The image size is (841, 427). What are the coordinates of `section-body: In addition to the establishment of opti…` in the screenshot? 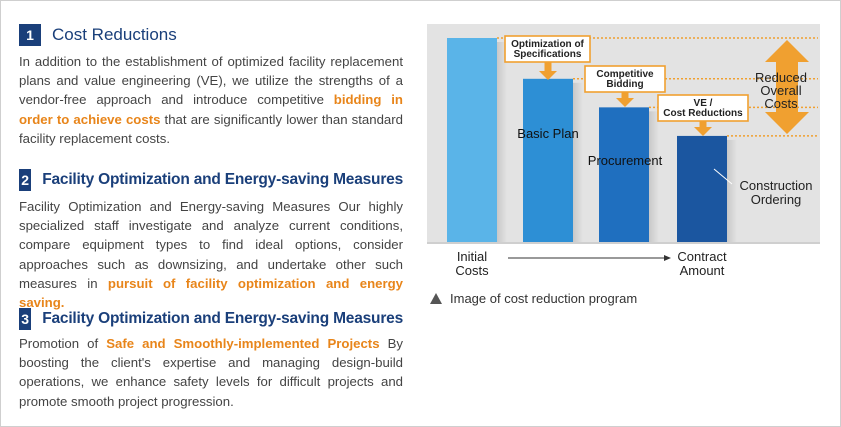 It's located at (211, 100).